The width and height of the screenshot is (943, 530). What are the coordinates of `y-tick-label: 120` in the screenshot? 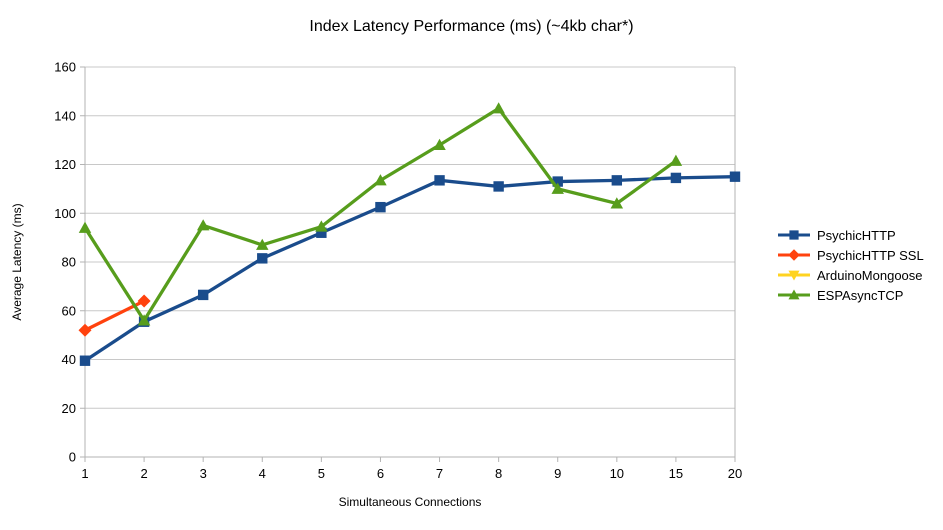 It's located at (65, 164).